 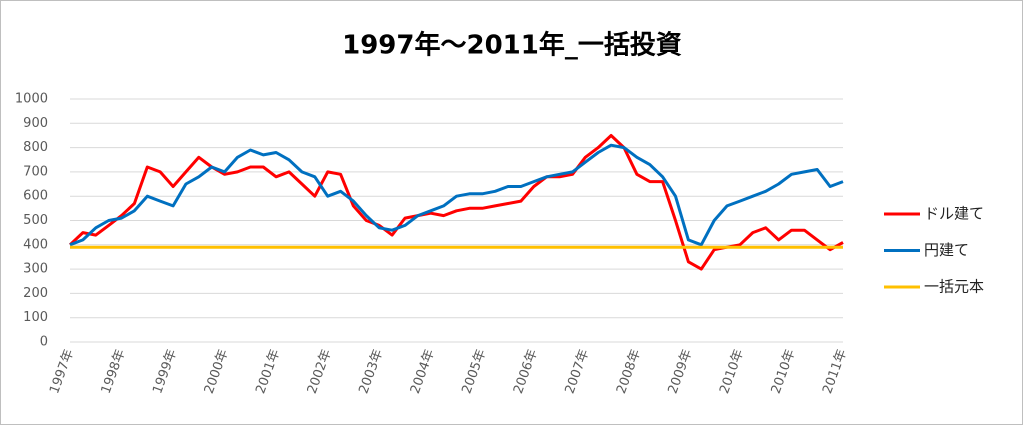 What do you see at coordinates (35, 147) in the screenshot?
I see `y-tick-label: 800` at bounding box center [35, 147].